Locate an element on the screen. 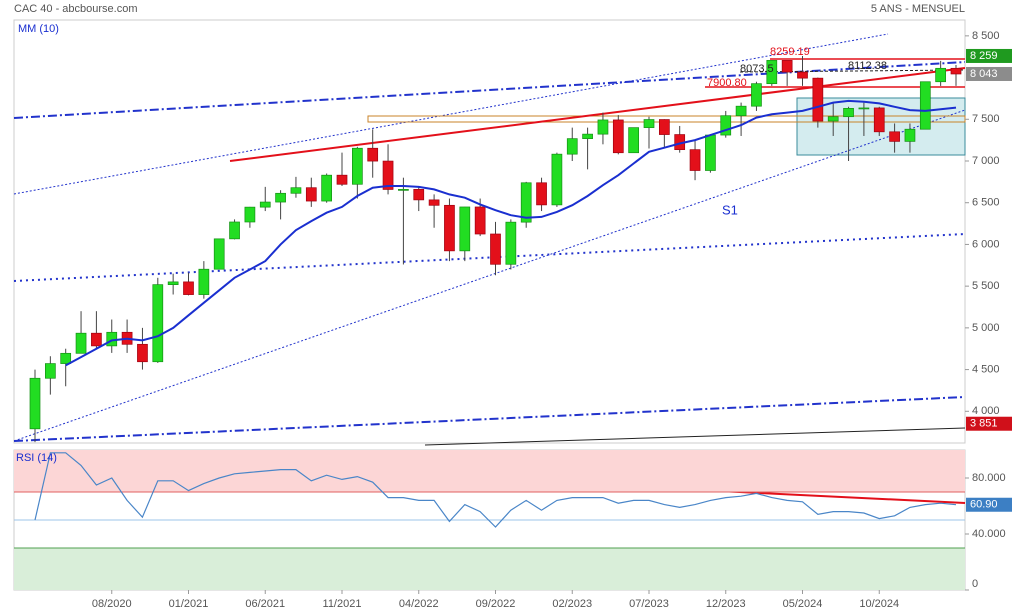 The image size is (1014, 613). rsi-marker is located at coordinates (989, 504).